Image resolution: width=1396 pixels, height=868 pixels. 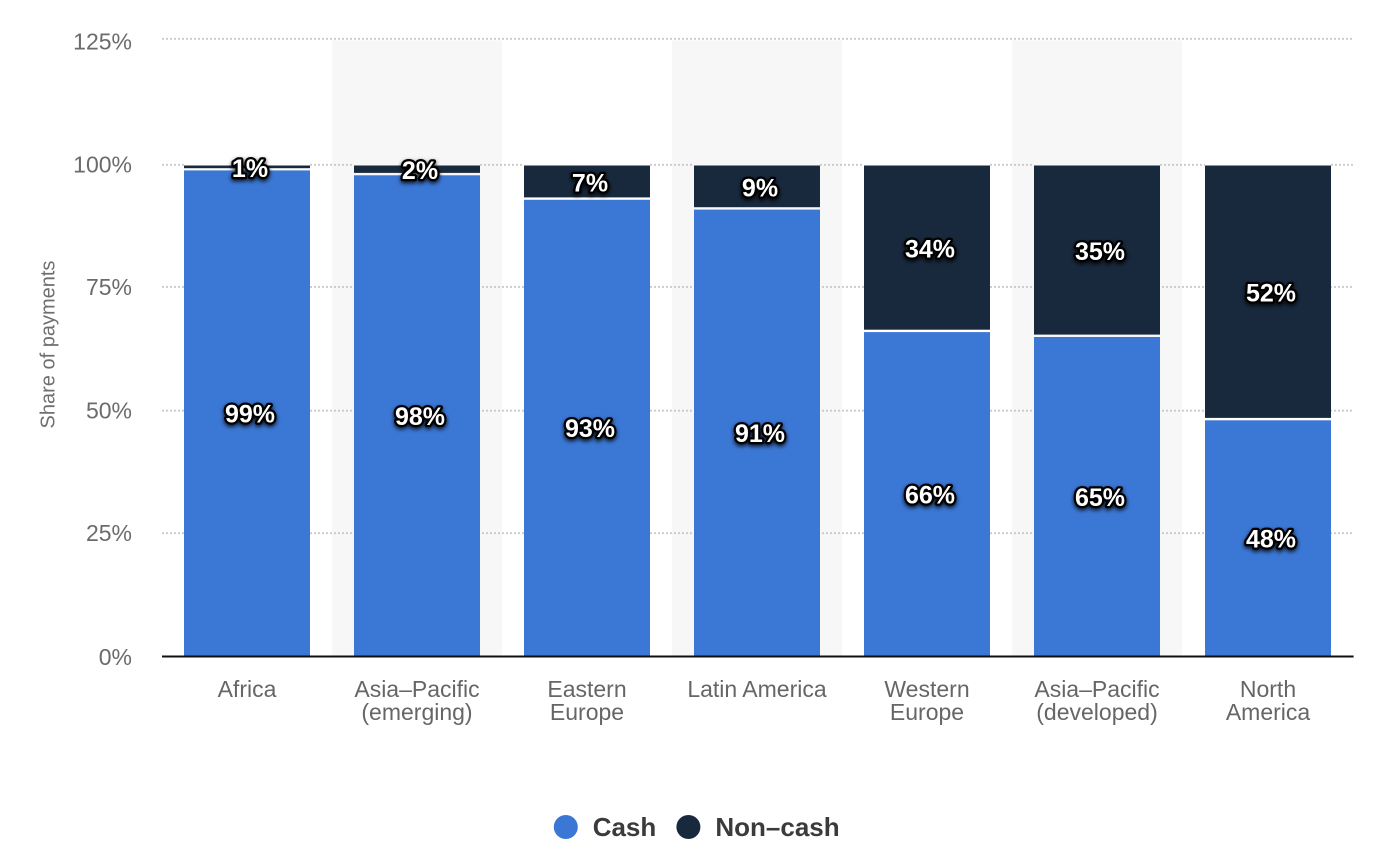 What do you see at coordinates (1271, 539) in the screenshot?
I see `svg-text: 48%` at bounding box center [1271, 539].